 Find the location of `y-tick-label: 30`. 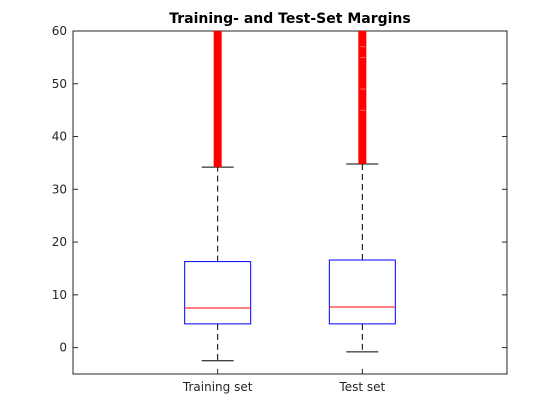

y-tick-label: 30 is located at coordinates (59, 189).